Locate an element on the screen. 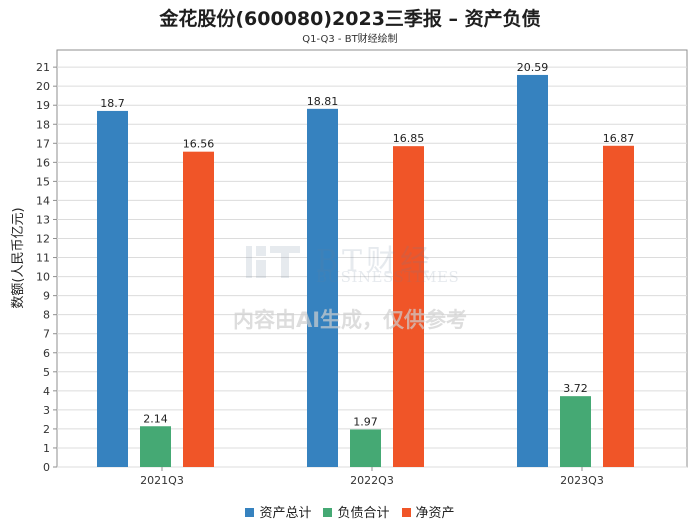 This screenshot has height=524, width=700. y-axis-label: 数额(人民币亿元) is located at coordinates (18, 257).